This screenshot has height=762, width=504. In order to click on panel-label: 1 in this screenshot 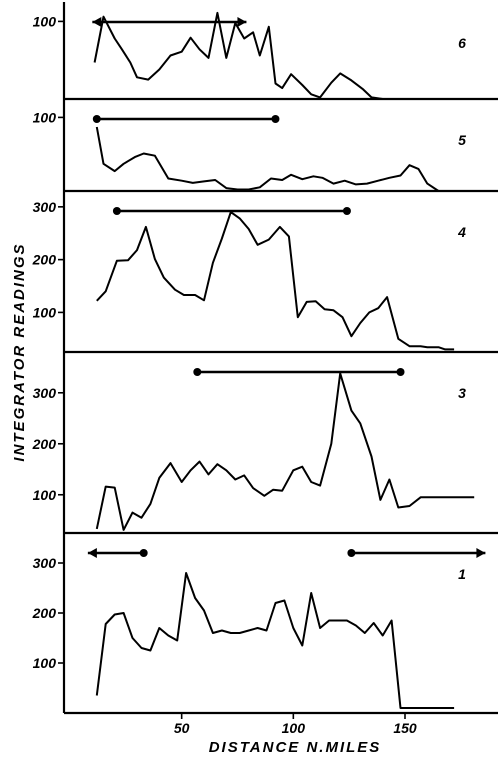, I will do `click(462, 574)`.